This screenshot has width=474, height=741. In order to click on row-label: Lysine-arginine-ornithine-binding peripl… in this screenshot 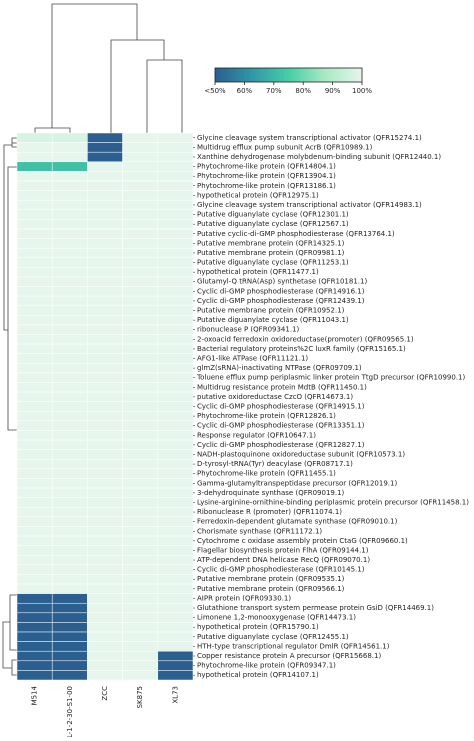, I will do `click(333, 502)`.